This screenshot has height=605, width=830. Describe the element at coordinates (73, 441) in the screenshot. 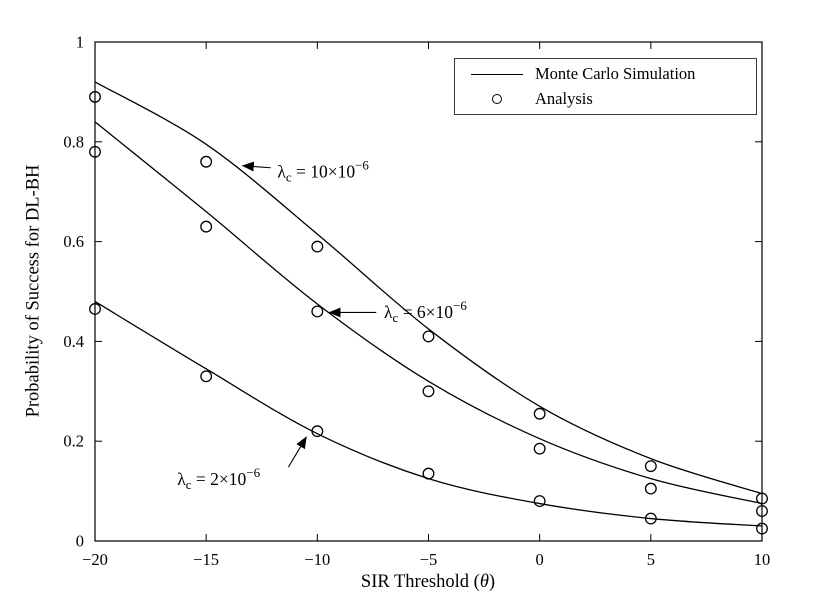

I see `y-tick-label: 0.2` at that location.